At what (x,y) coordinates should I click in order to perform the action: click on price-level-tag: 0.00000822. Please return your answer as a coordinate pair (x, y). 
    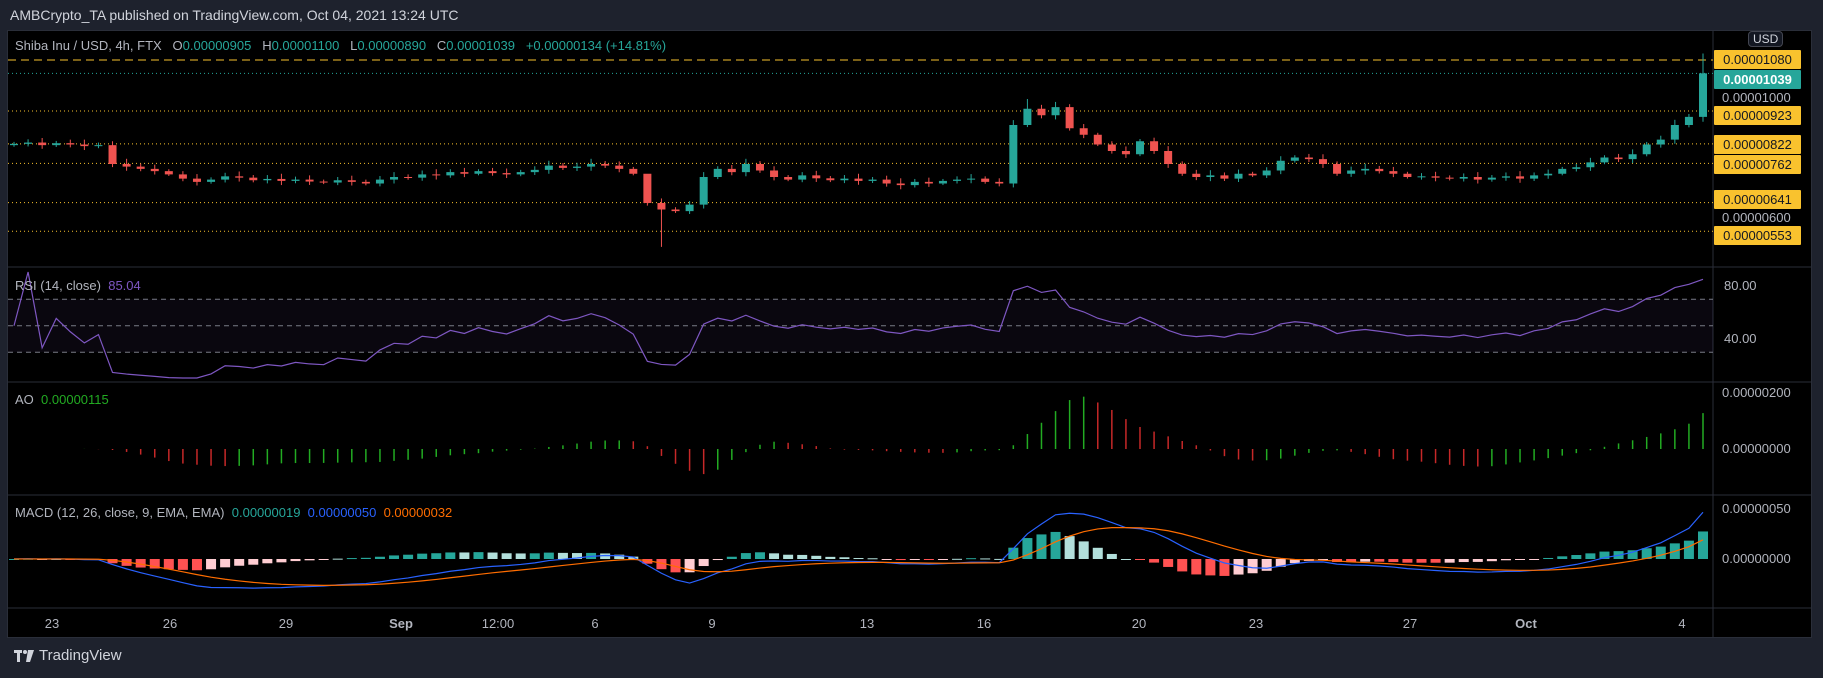
    Looking at the image, I should click on (1757, 144).